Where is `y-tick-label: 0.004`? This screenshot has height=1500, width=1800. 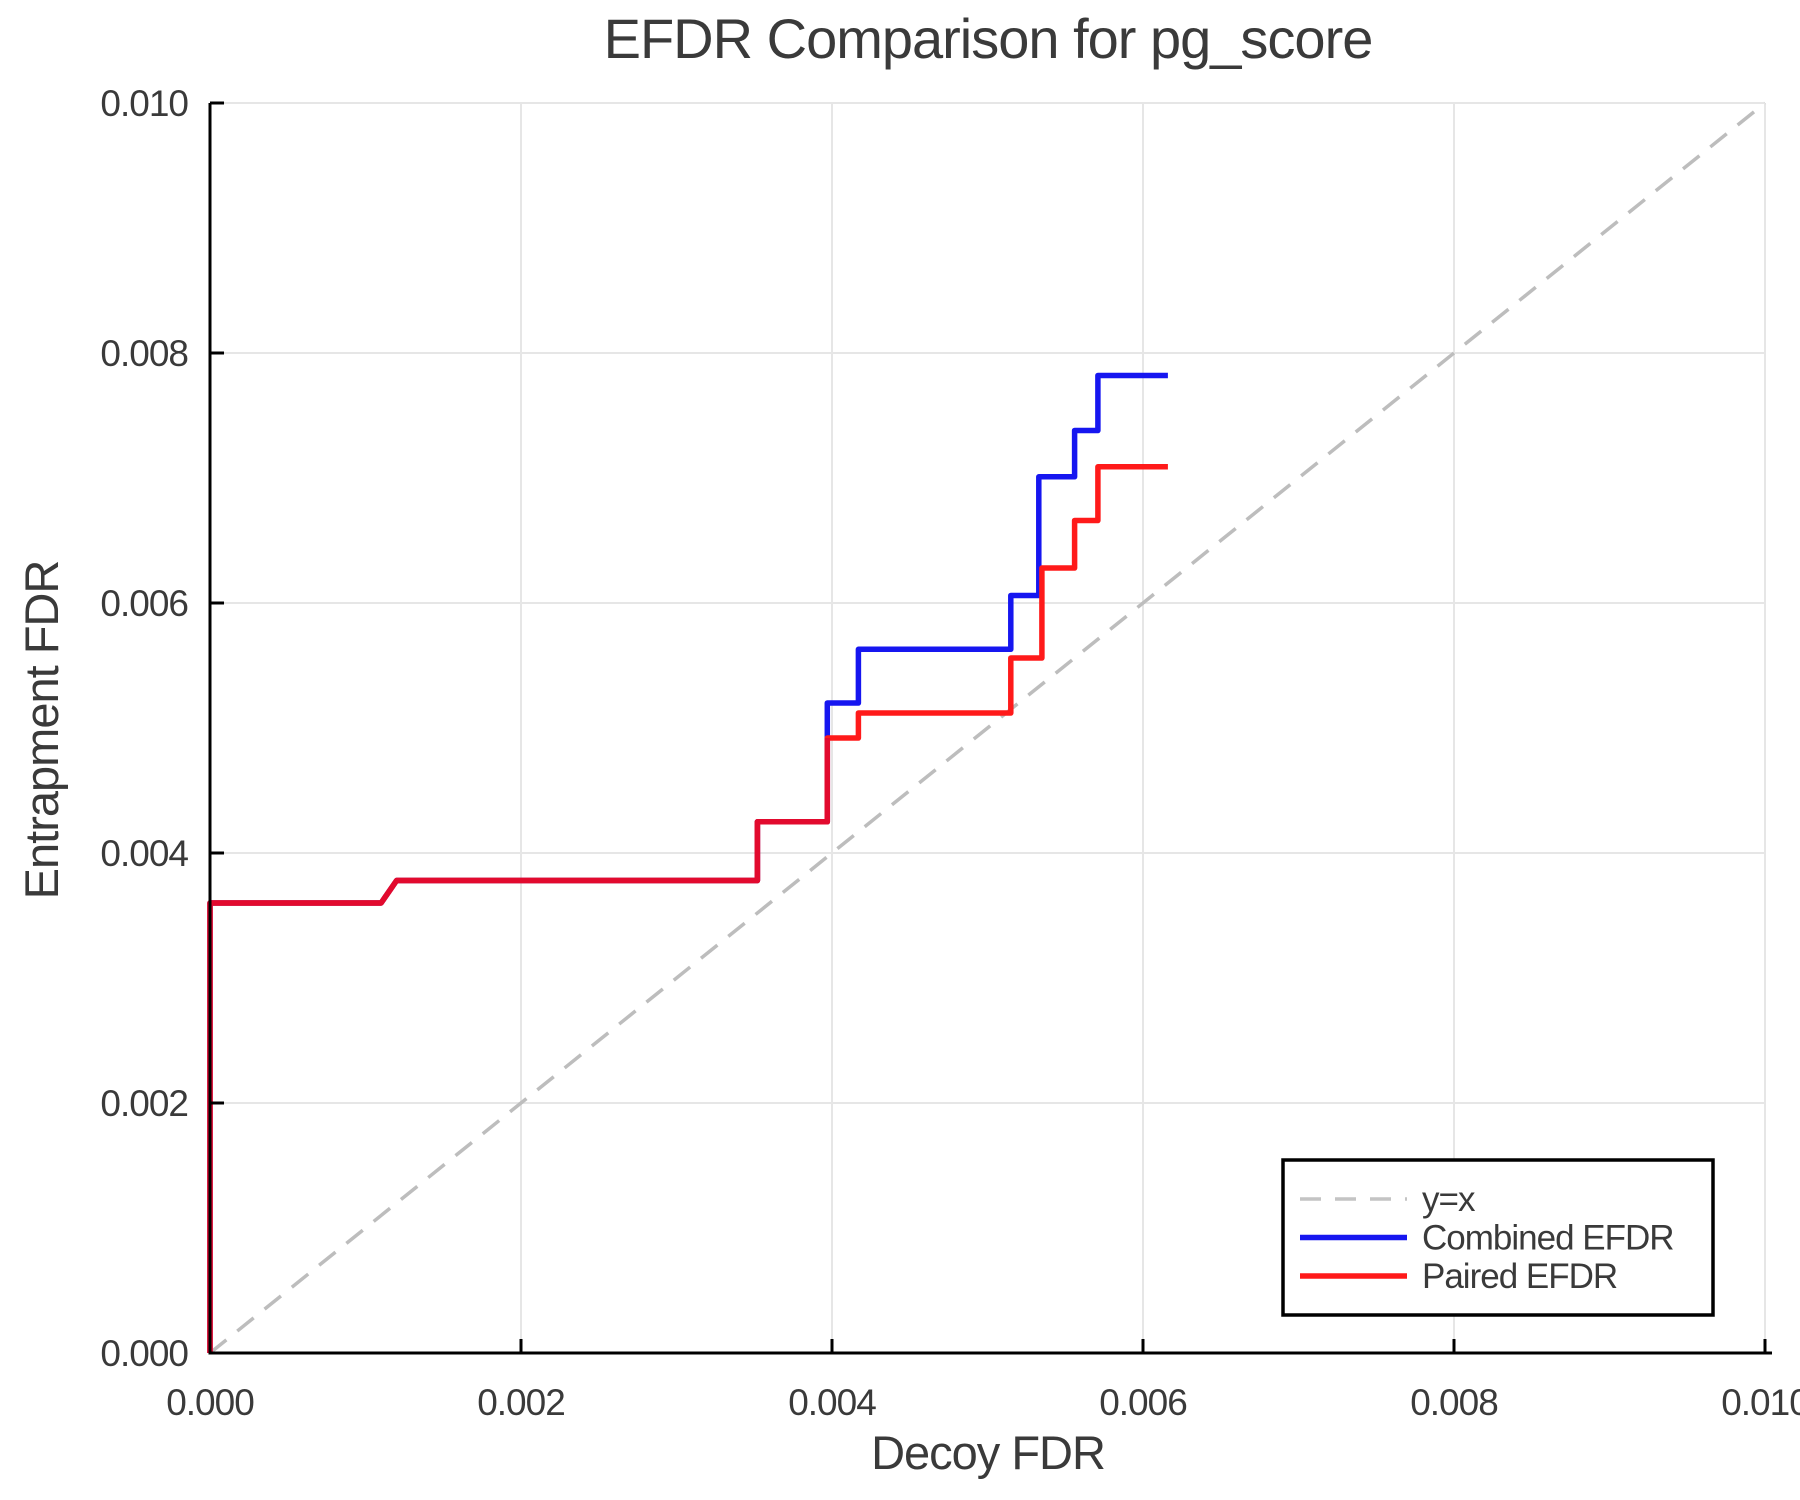 y-tick-label: 0.004 is located at coordinates (144, 853).